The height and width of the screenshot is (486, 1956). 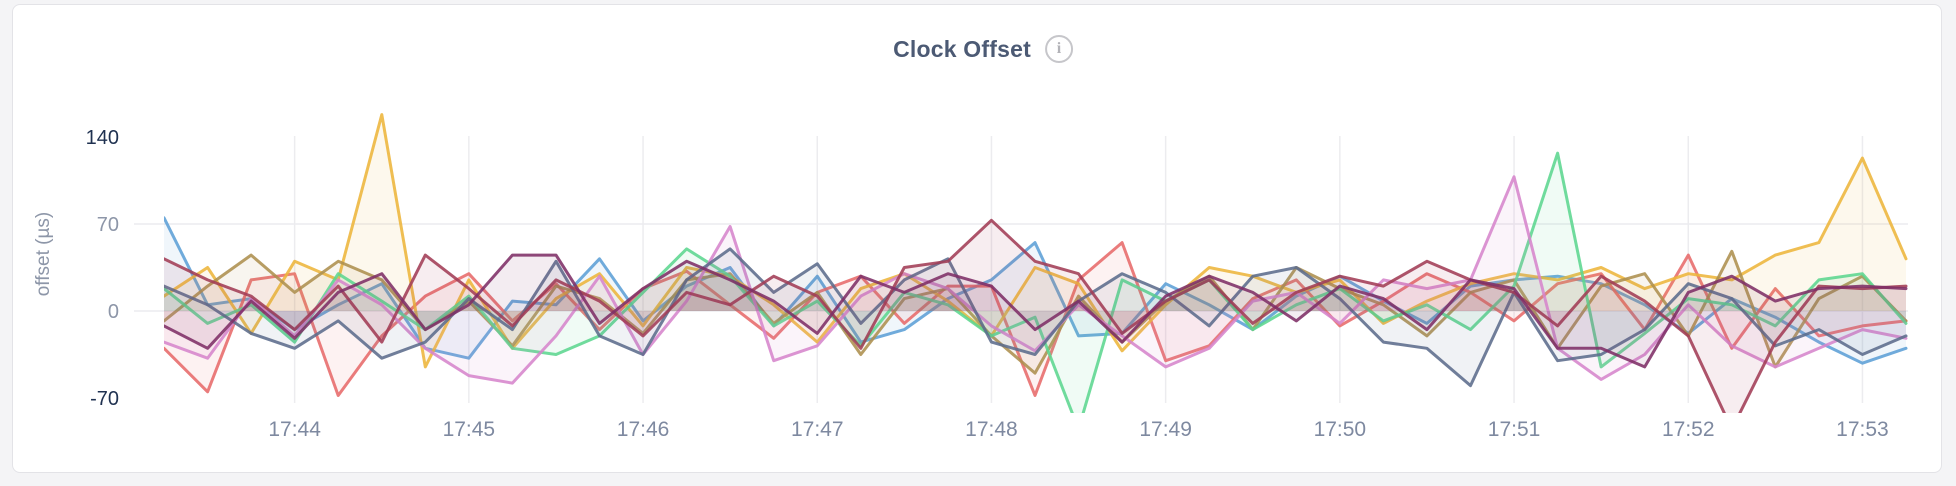 I want to click on x-tick-label: 17:45, so click(x=469, y=429).